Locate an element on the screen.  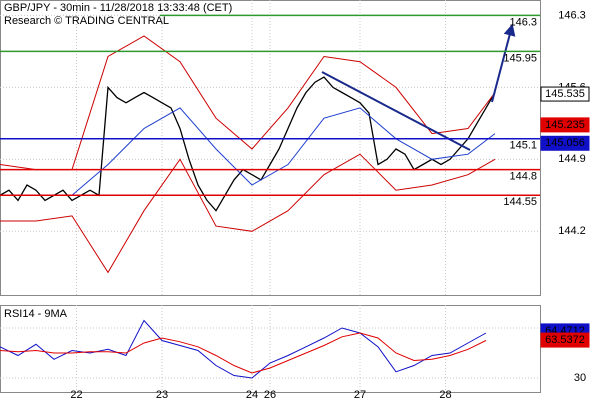
y-tick-label: 30 is located at coordinates (580, 378).